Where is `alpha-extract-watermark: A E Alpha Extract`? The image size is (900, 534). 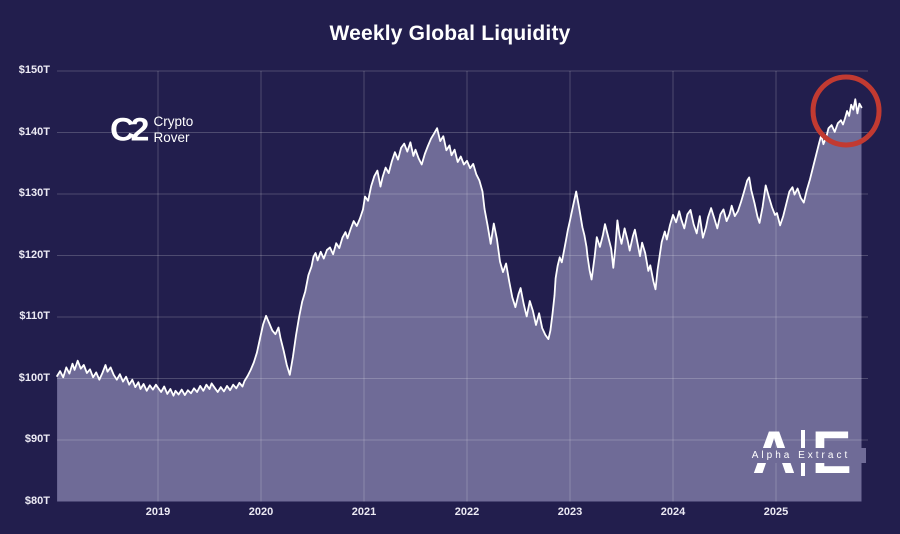
alpha-extract-watermark: A E Alpha Extract is located at coordinates (801, 453).